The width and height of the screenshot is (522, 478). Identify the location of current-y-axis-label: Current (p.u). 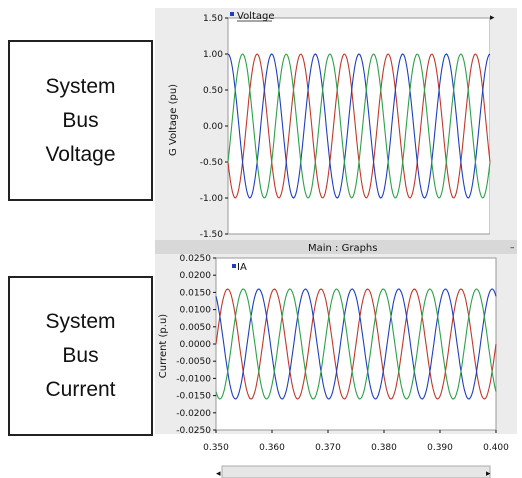
(163, 346).